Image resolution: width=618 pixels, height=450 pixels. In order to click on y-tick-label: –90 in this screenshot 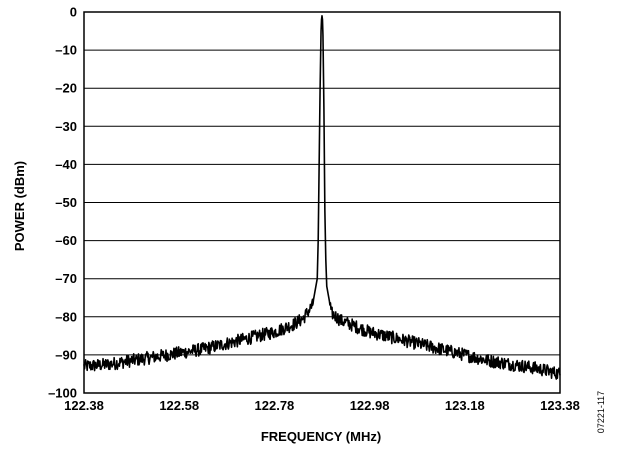, I will do `click(66, 354)`.